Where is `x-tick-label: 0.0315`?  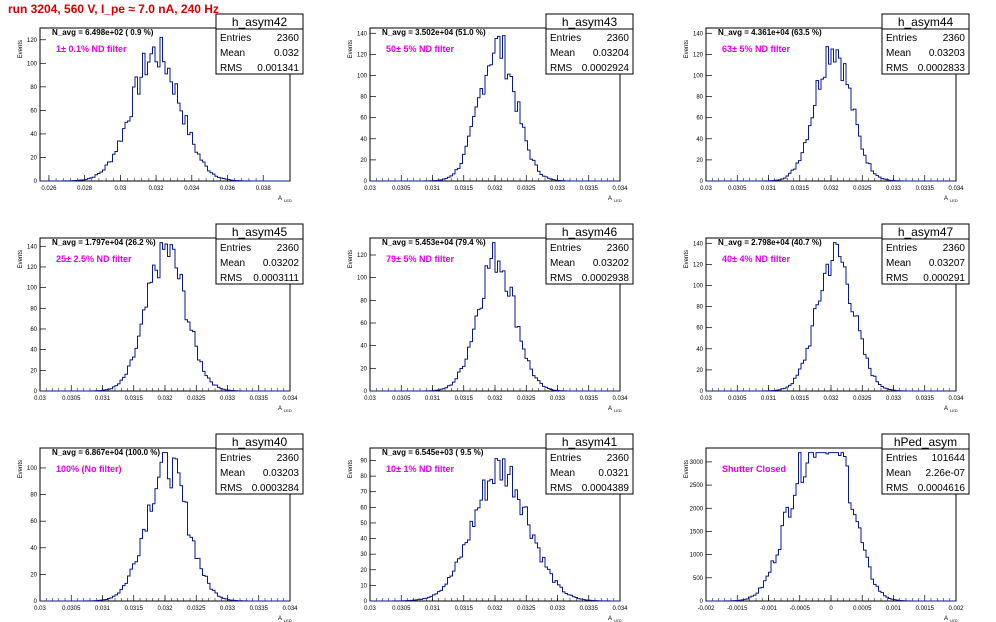 x-tick-label: 0.0315 is located at coordinates (134, 399).